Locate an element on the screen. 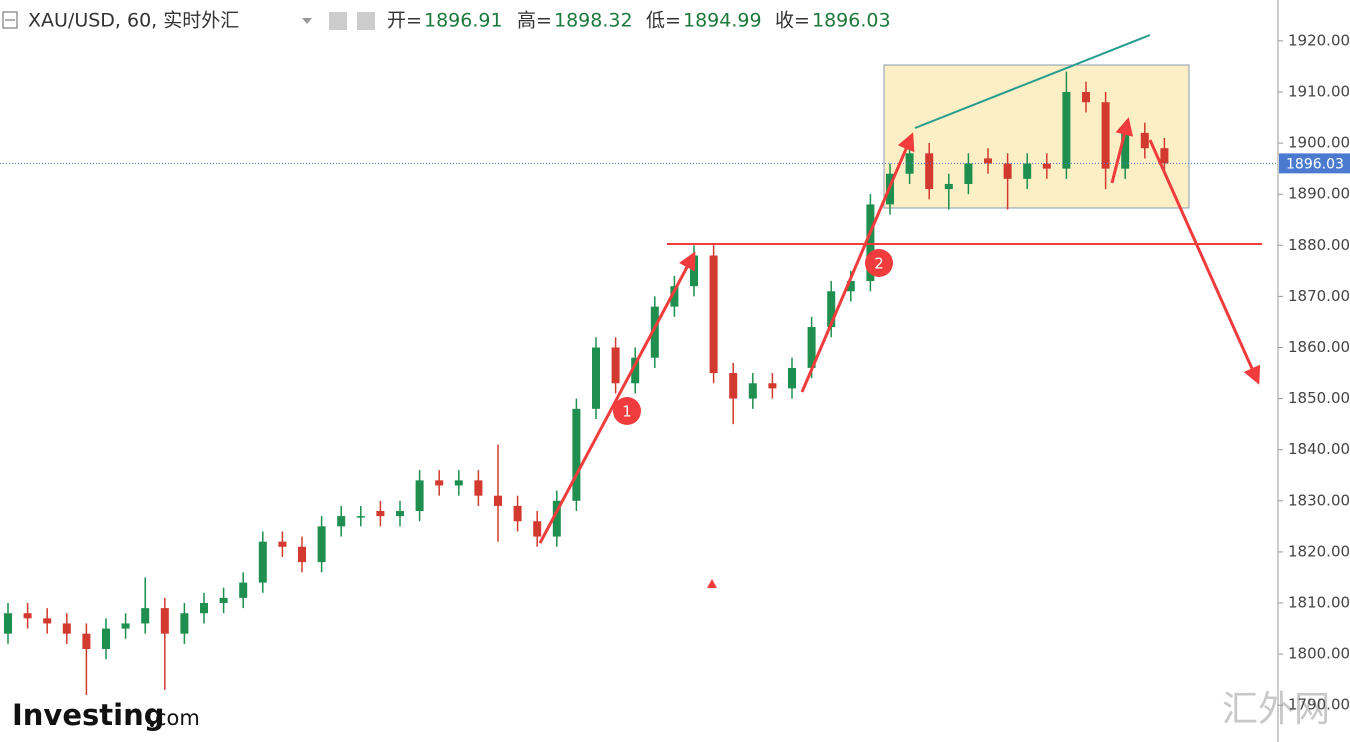 Image resolution: width=1350 pixels, height=742 pixels. last-price-box is located at coordinates (1314, 163).